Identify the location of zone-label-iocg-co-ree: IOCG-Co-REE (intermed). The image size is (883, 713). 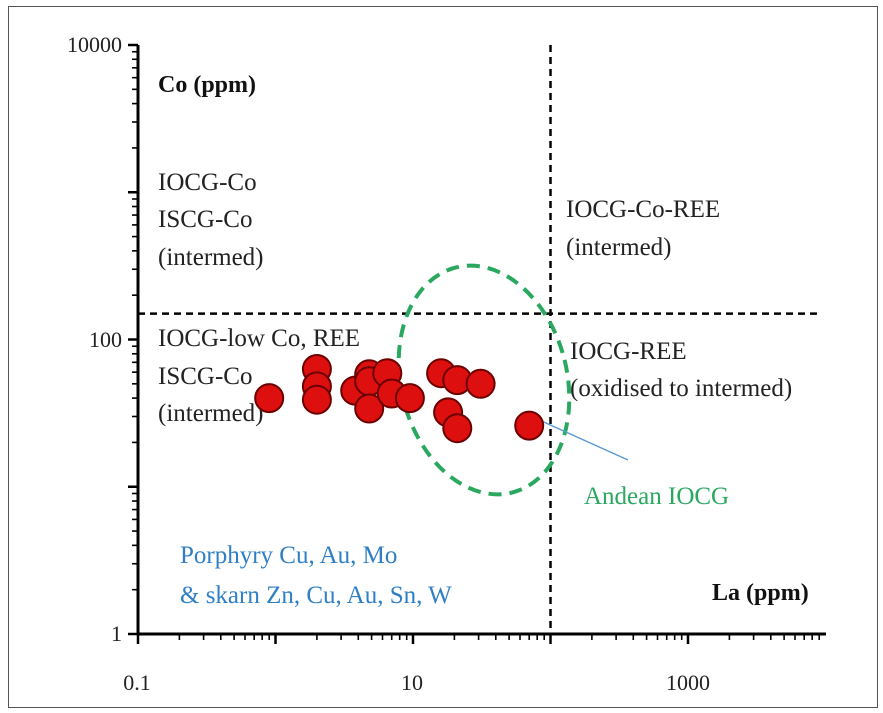
(643, 228).